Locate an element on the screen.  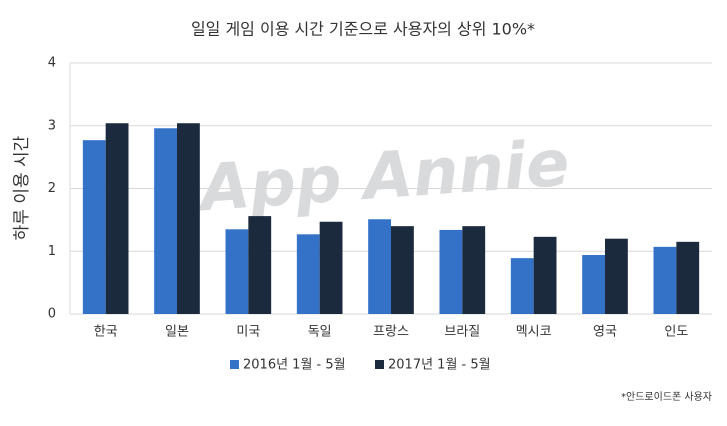
y-tick-label: 1 is located at coordinates (52, 251).